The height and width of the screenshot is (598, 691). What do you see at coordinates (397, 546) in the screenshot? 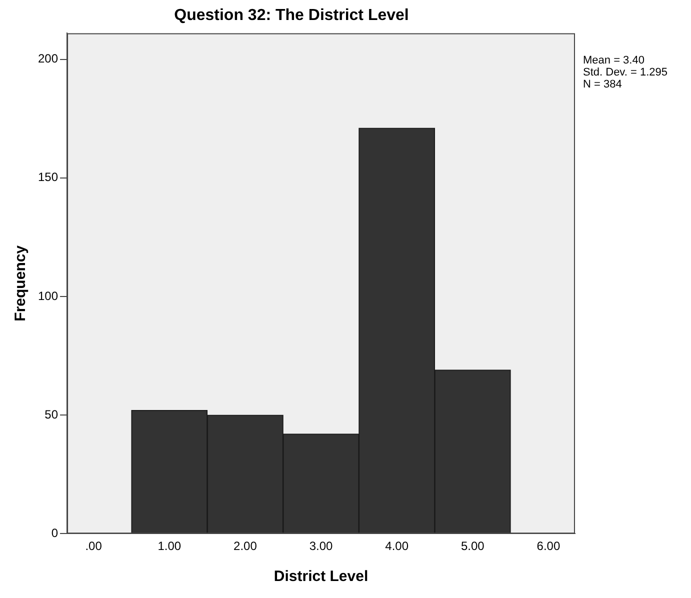
I see `x-tick-label: 4.00` at bounding box center [397, 546].